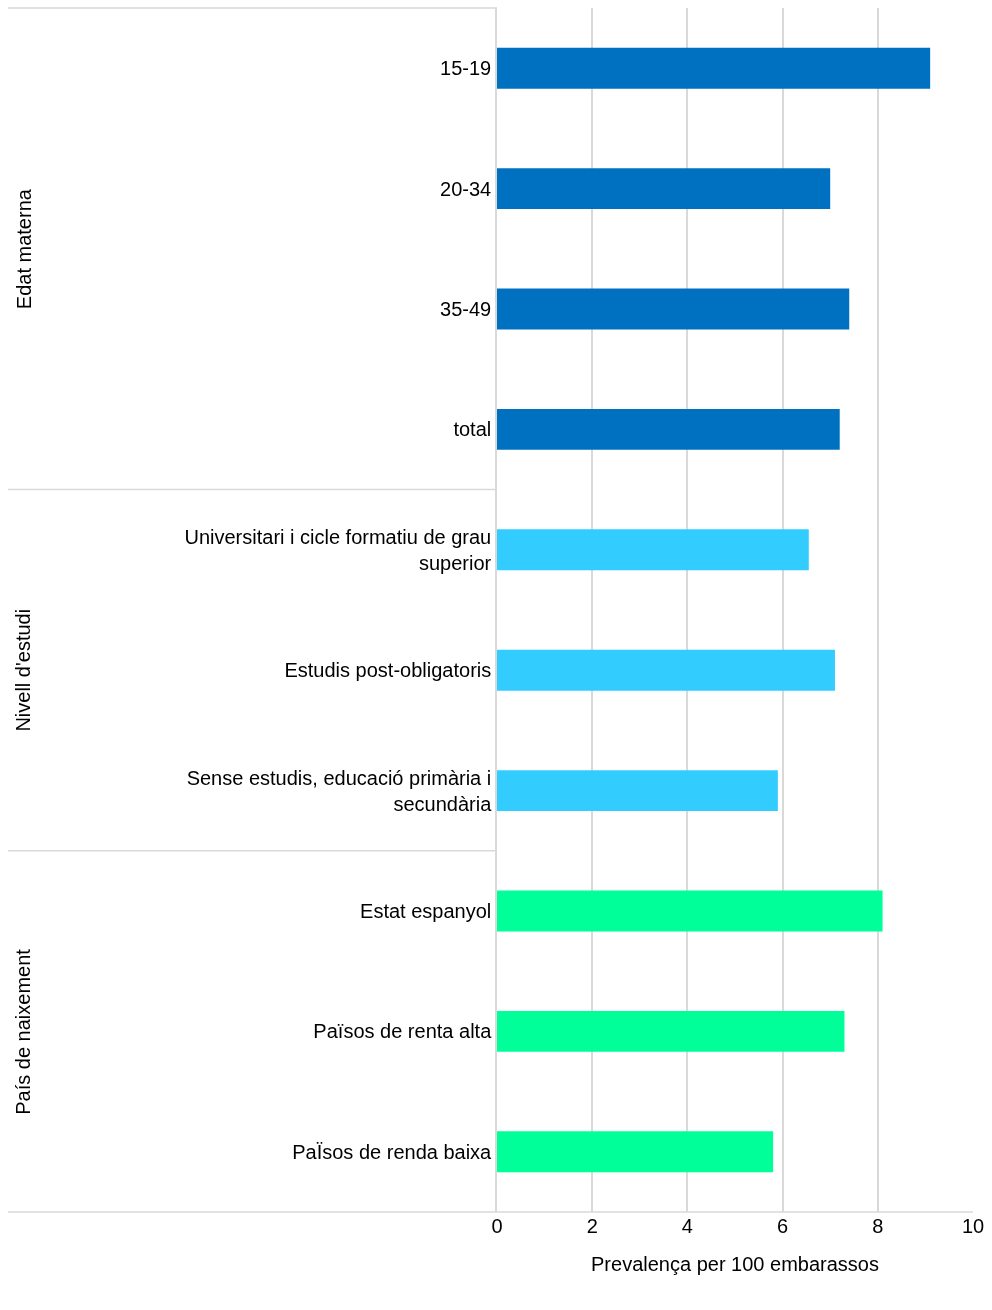  Describe the element at coordinates (22, 1031) in the screenshot. I see `text: País de naixement` at that location.